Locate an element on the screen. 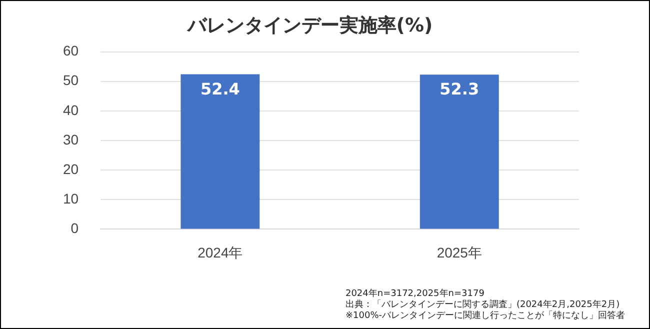 The image size is (650, 329). data-label: 52.4 is located at coordinates (220, 88).